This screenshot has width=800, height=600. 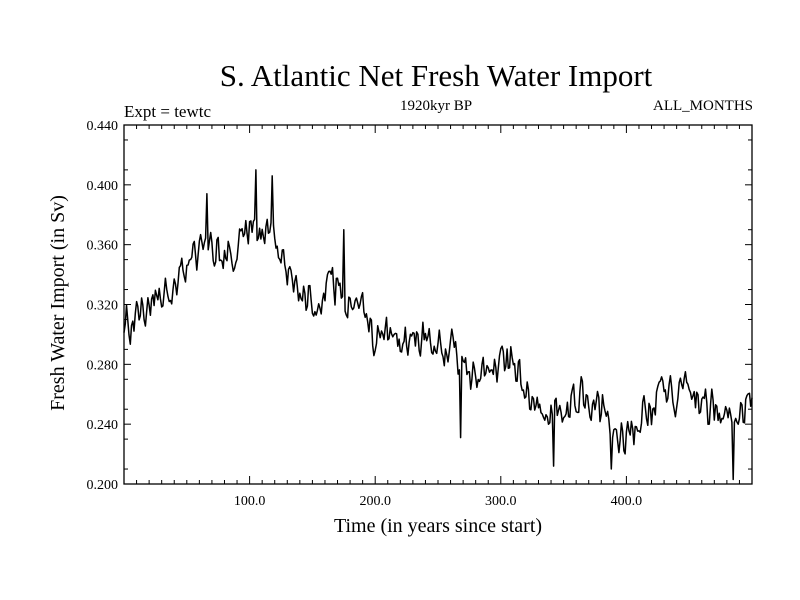 What do you see at coordinates (103, 365) in the screenshot?
I see `y-tick-label: 0.280` at bounding box center [103, 365].